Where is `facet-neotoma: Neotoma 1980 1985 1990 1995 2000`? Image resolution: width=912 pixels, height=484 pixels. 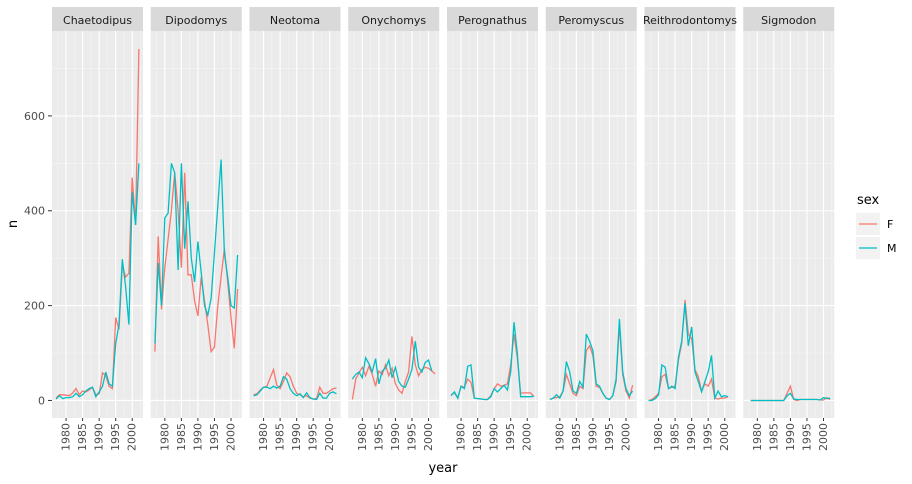 facet-neotoma: Neotoma 1980 1985 1990 1995 2000 is located at coordinates (295, 229).